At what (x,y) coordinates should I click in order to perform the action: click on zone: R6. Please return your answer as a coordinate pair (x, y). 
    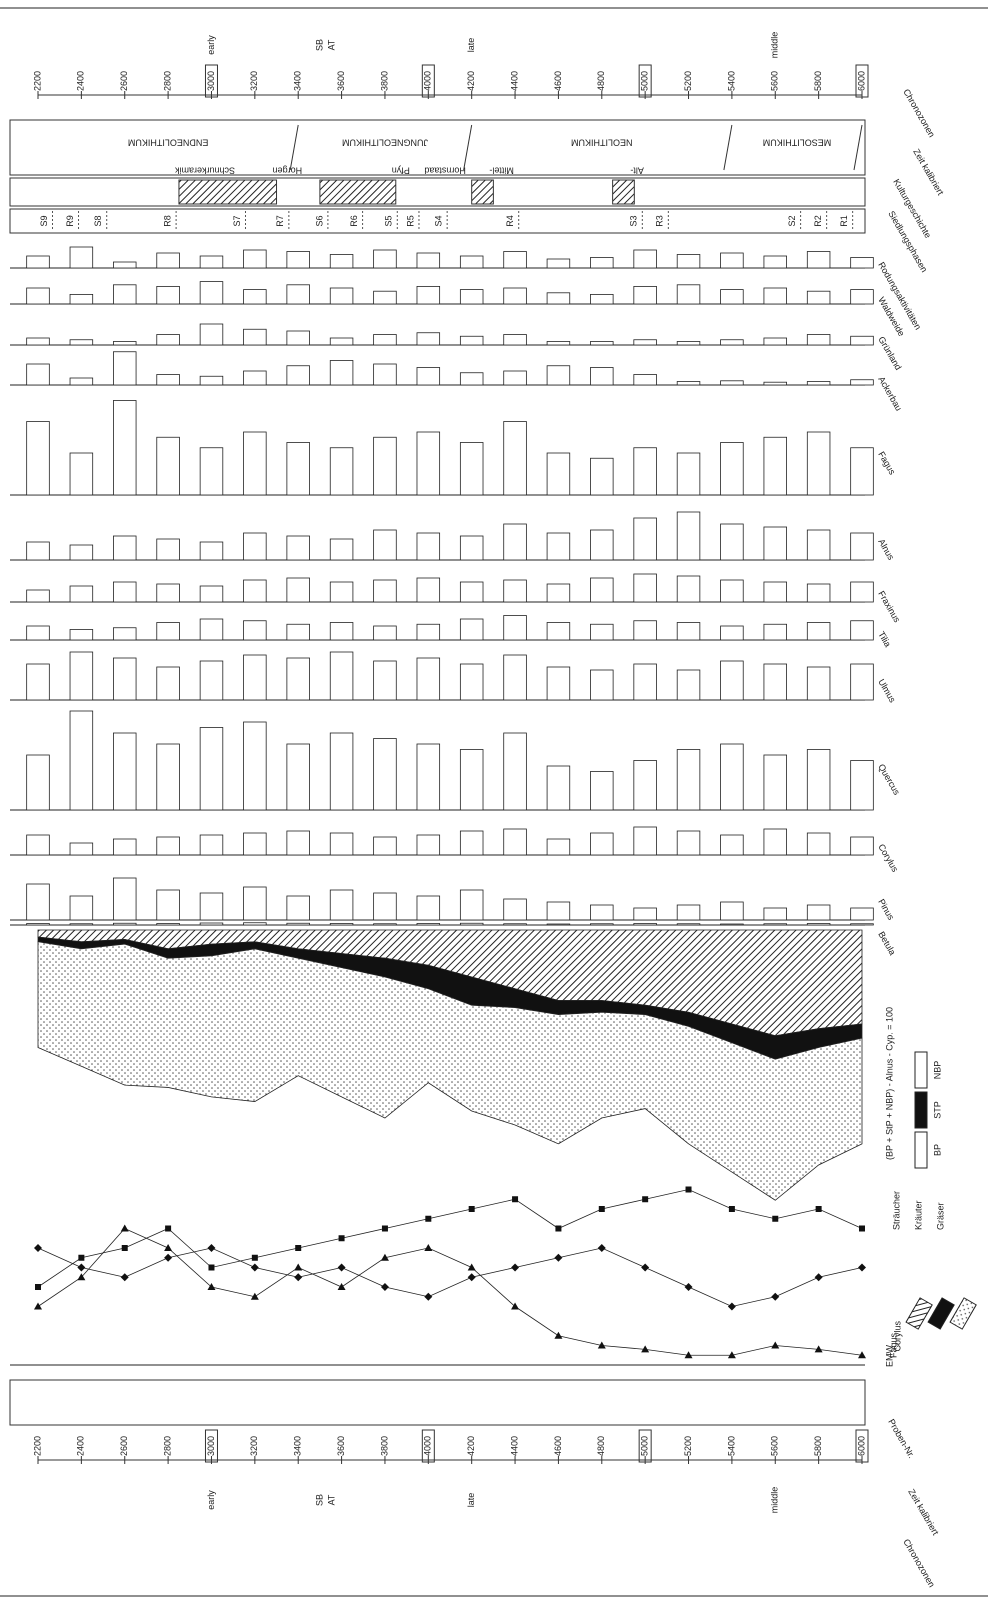
    Looking at the image, I should click on (354, 221).